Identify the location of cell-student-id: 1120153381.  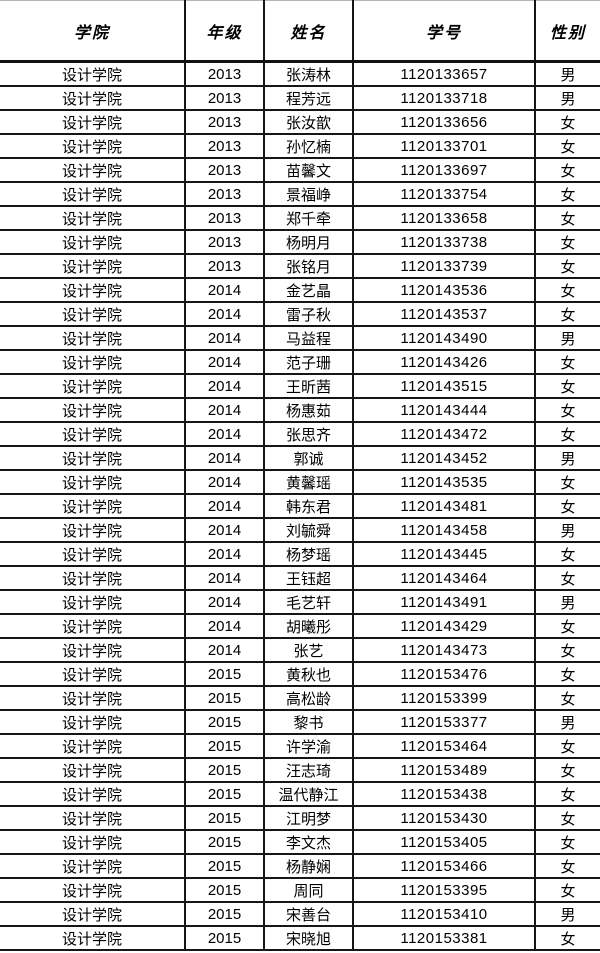
(443, 938).